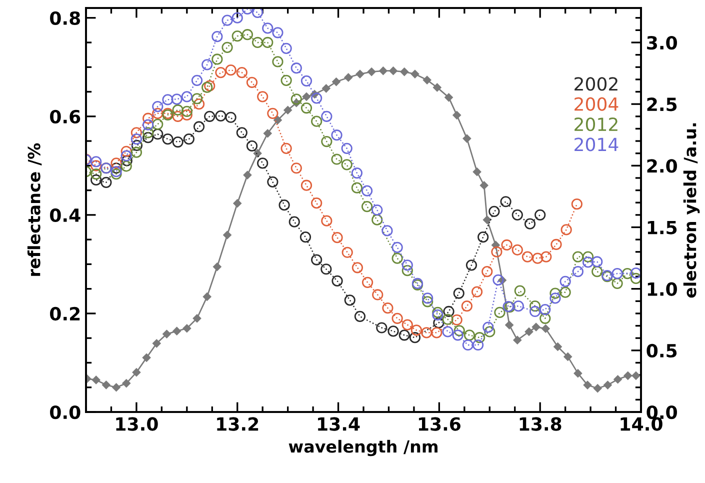 The width and height of the screenshot is (705, 483). Describe the element at coordinates (363, 448) in the screenshot. I see `x-axis-title: wavelength /nm` at that location.